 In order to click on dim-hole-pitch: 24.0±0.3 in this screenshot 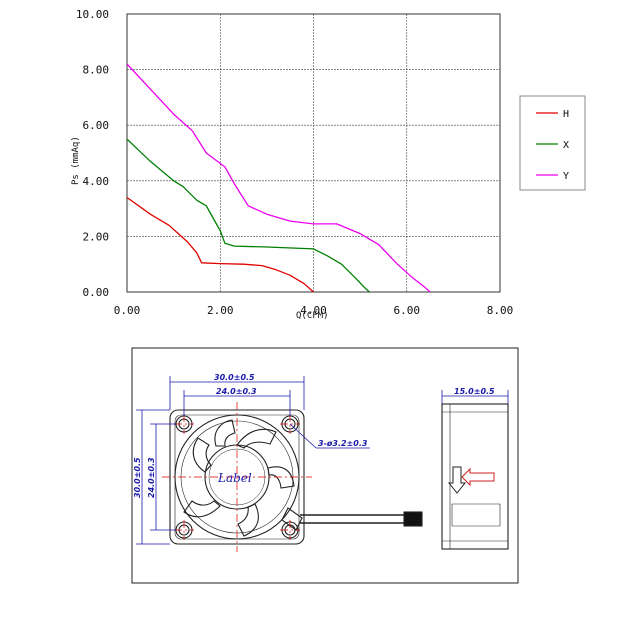, I will do `click(236, 391)`.